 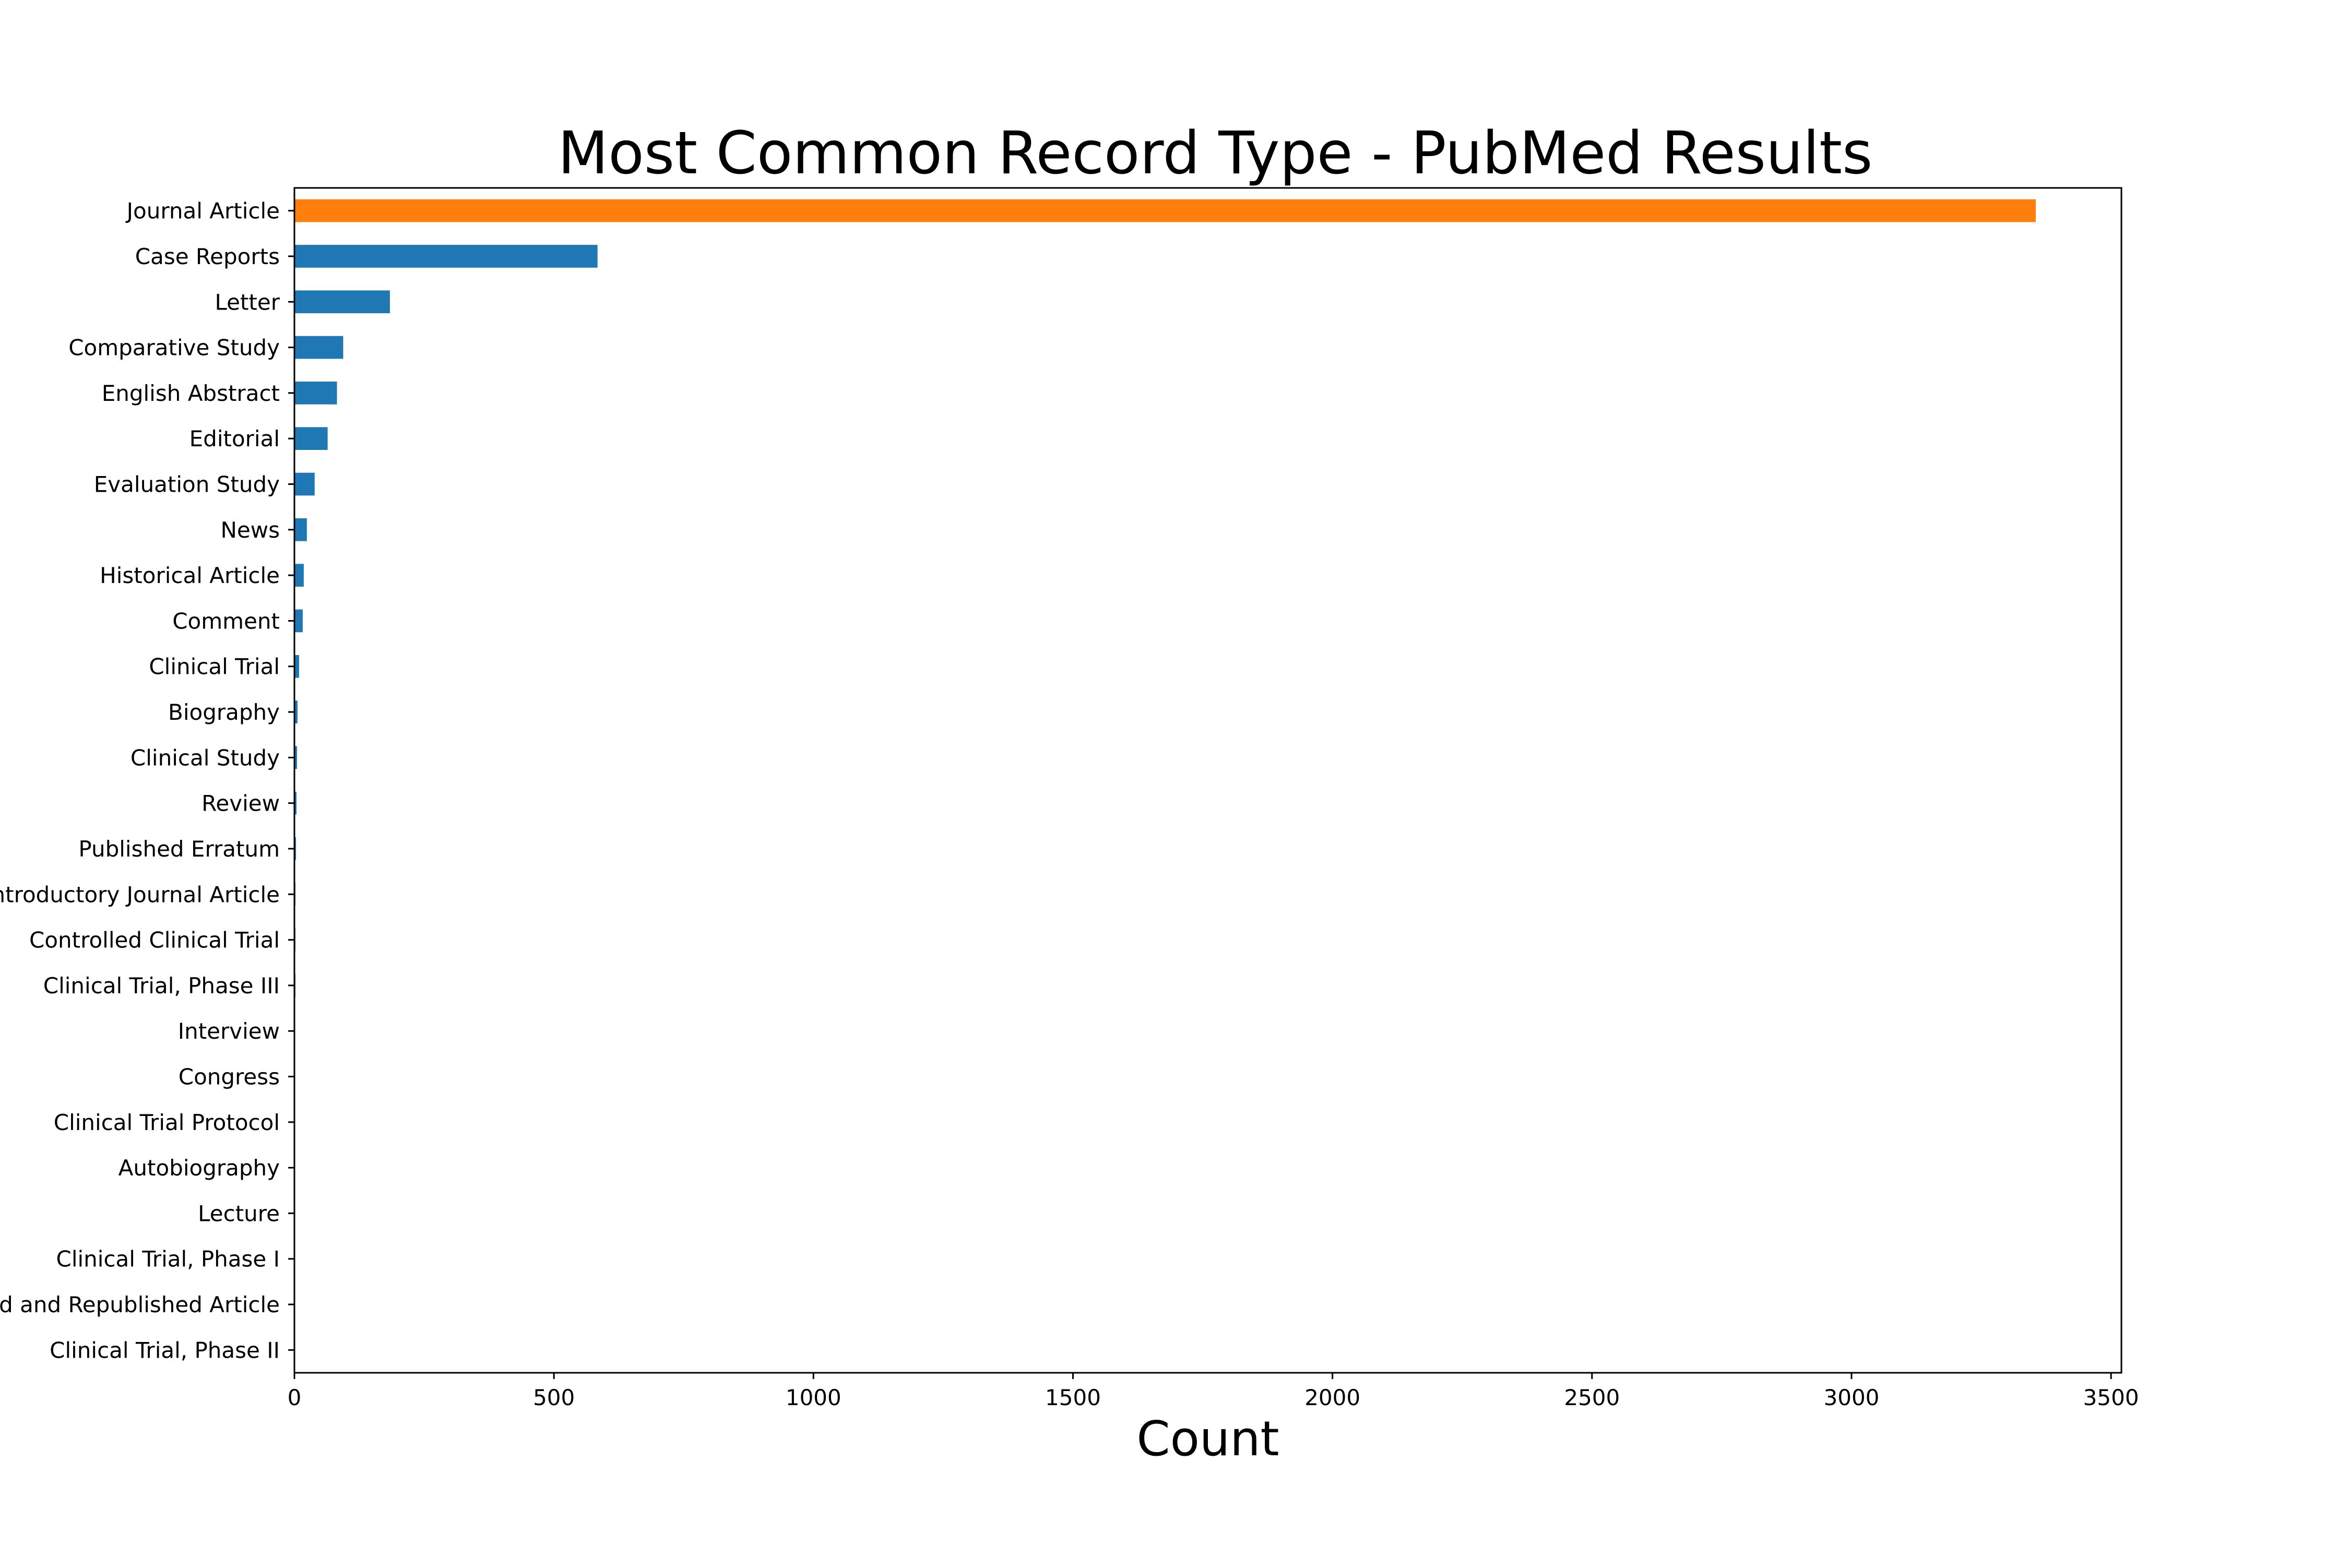 What do you see at coordinates (295, 757) in the screenshot?
I see `bar-clinical-study` at bounding box center [295, 757].